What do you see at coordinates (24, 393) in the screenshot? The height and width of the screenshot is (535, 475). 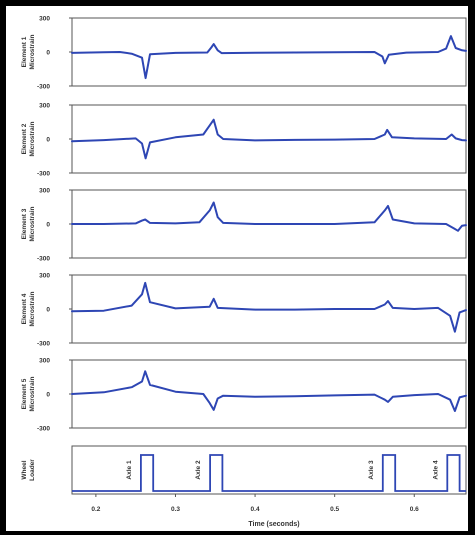 I see `panel-5-ylabel-line: Element 5` at bounding box center [24, 393].